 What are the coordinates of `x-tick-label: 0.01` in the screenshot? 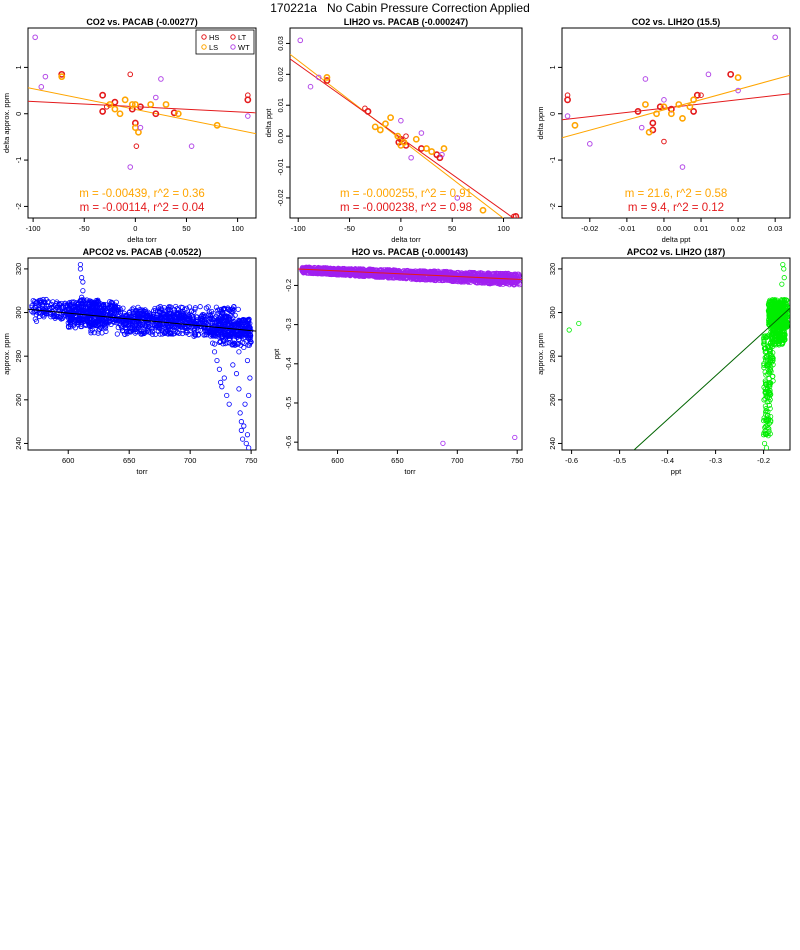 It's located at (701, 228).